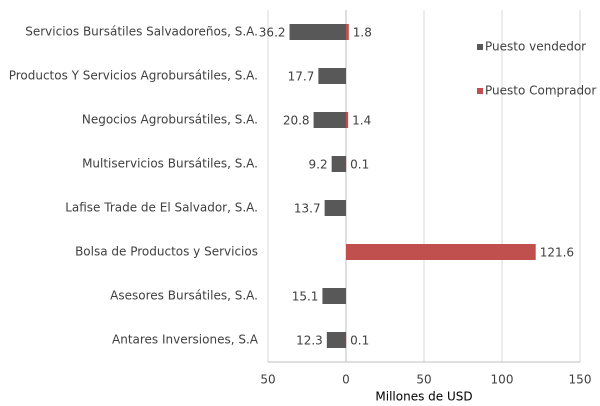 This screenshot has height=406, width=600. Describe the element at coordinates (185, 340) in the screenshot. I see `y-tick-label: Antares Inversiones, S.A` at that location.